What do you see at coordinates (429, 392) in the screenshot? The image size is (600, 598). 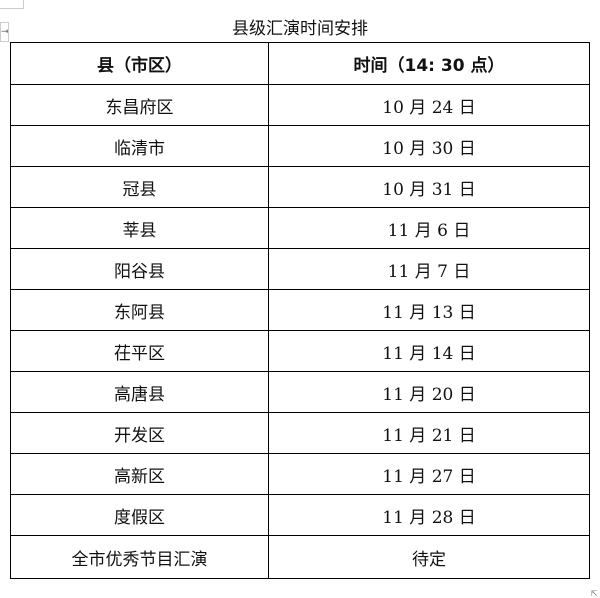 I see `time-cell: 11 月 20 日` at bounding box center [429, 392].